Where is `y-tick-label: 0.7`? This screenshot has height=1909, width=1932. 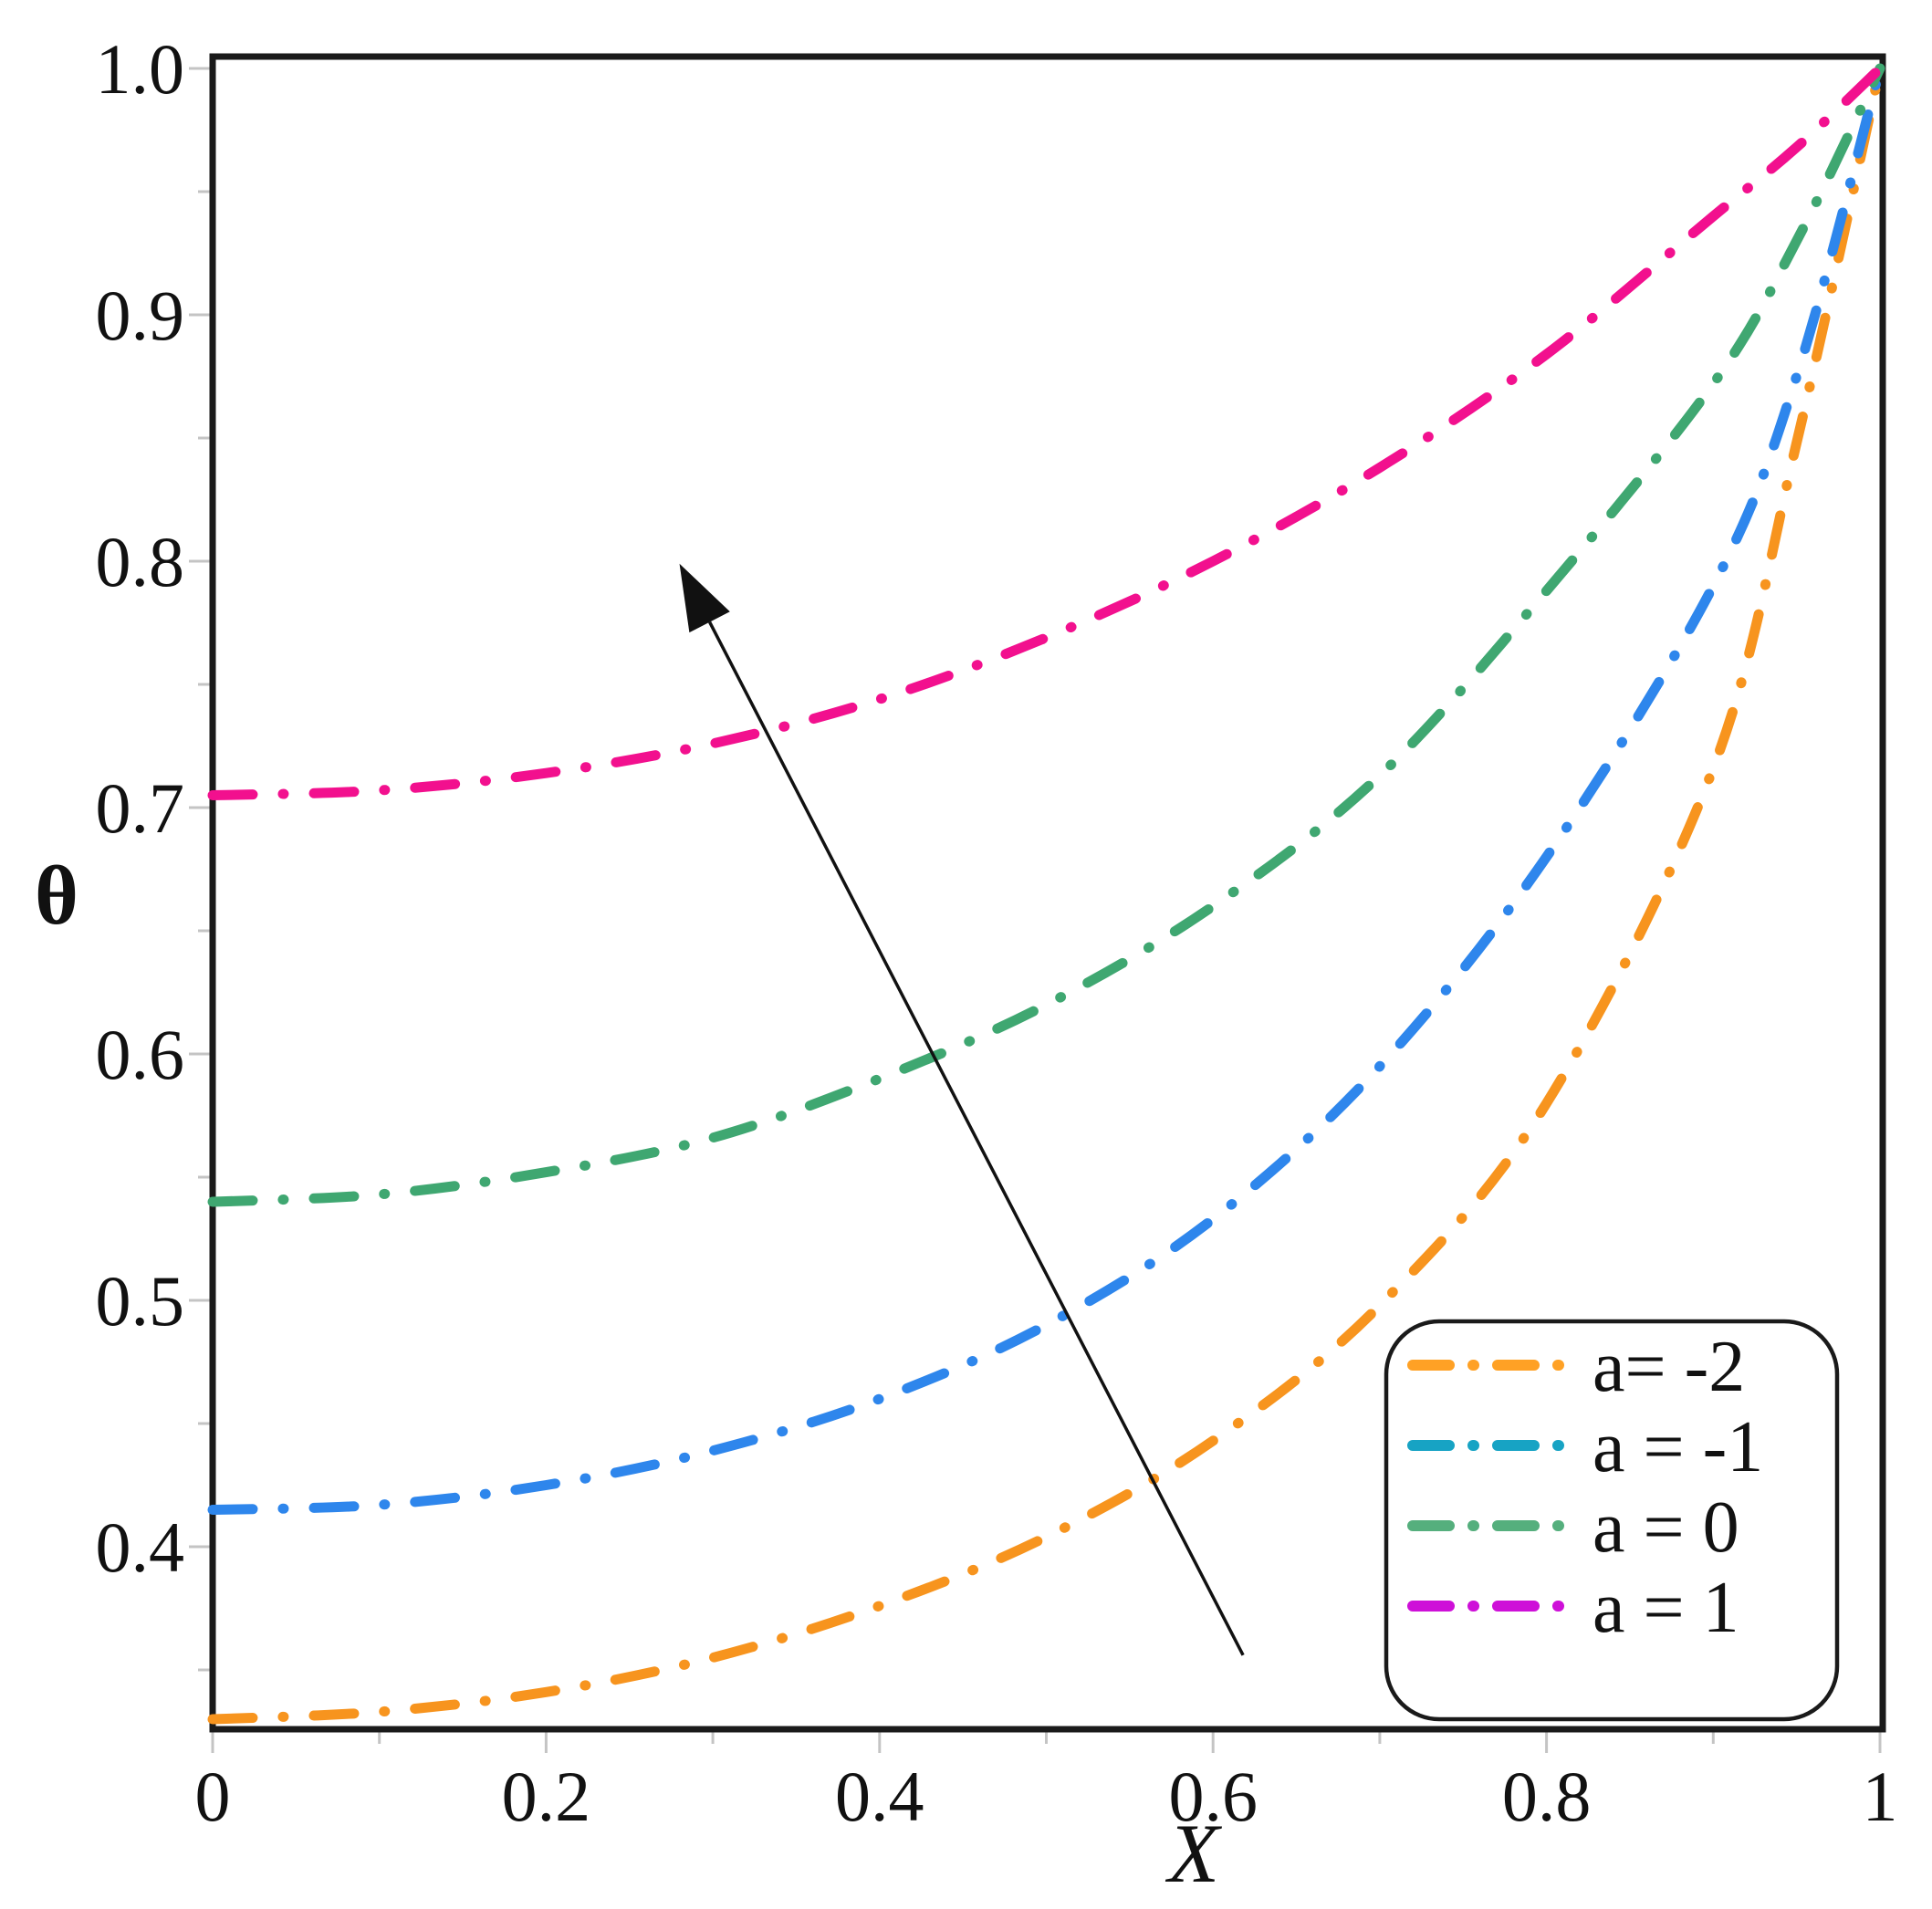
y-tick-label: 0.7 is located at coordinates (140, 808).